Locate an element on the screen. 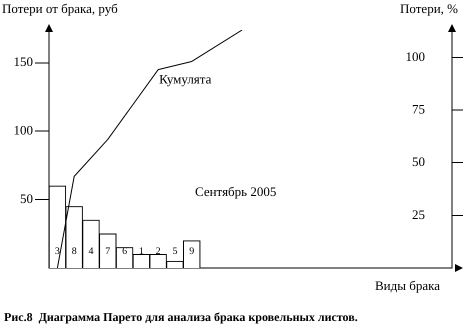 This screenshot has height=327, width=463. annotation: Сентябрь 2005 is located at coordinates (235, 191).